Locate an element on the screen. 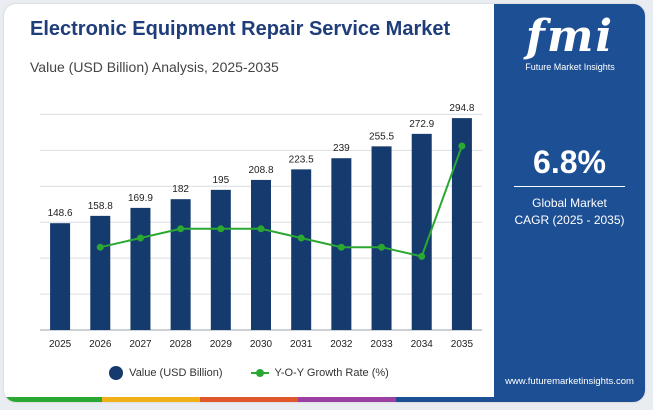  data-label-2029: 195 is located at coordinates (220, 180).